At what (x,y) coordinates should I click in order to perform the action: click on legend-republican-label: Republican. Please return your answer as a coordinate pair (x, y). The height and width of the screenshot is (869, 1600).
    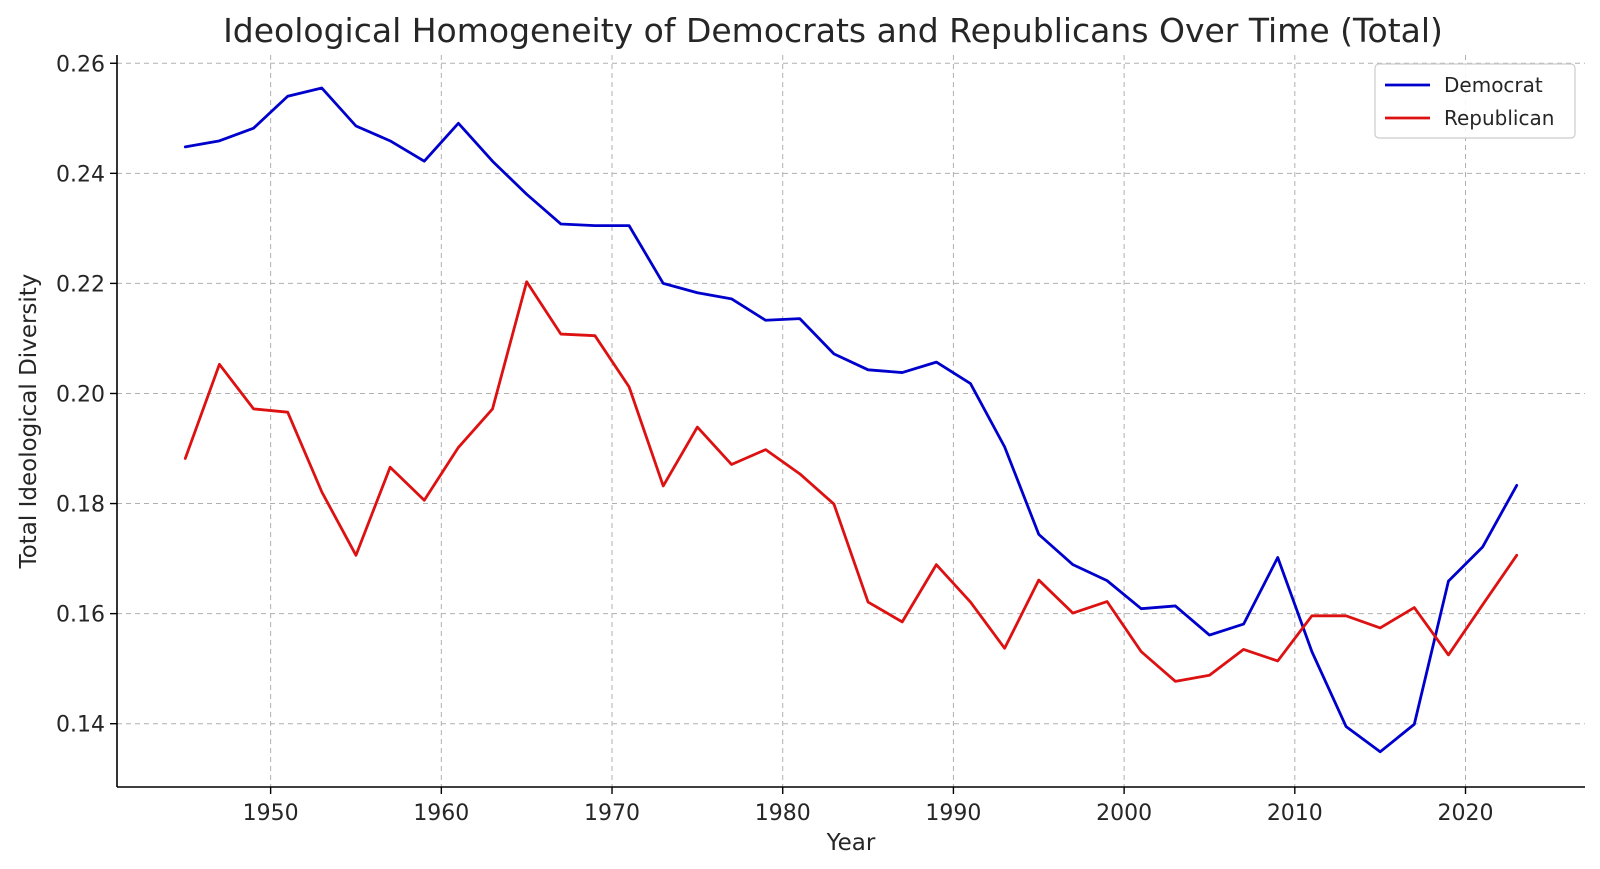
    Looking at the image, I should click on (1499, 118).